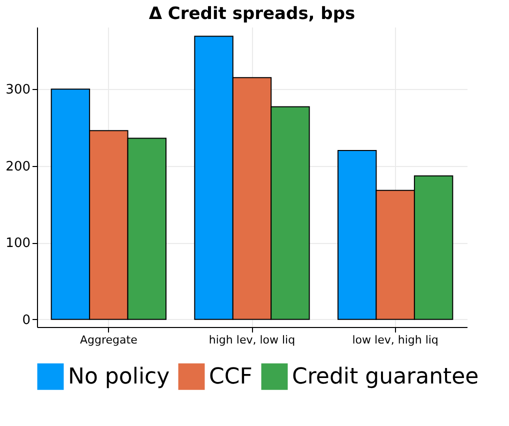 Image resolution: width=509 pixels, height=426 pixels. What do you see at coordinates (109, 340) in the screenshot?
I see `x-tick-label: Aggregate` at bounding box center [109, 340].